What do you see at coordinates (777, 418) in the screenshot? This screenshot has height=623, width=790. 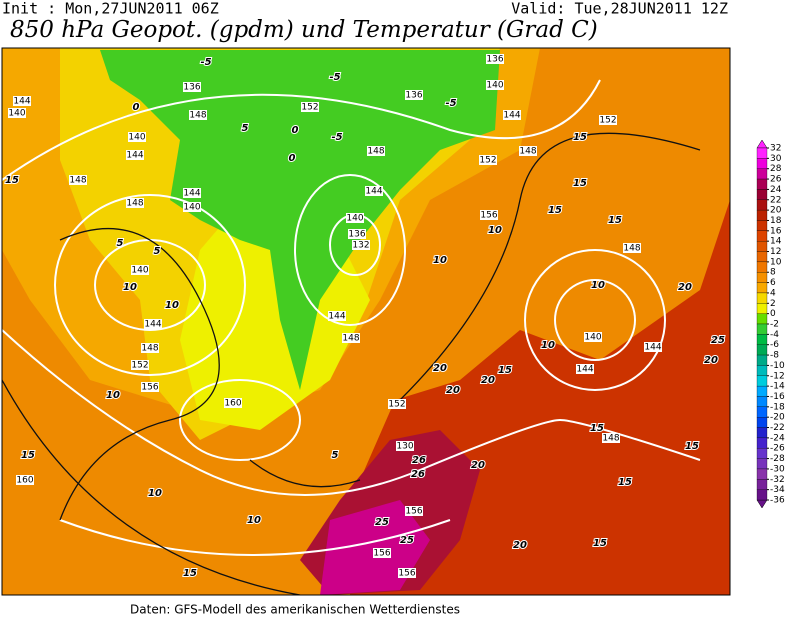 I see `colorbar-label: -20` at bounding box center [777, 418].